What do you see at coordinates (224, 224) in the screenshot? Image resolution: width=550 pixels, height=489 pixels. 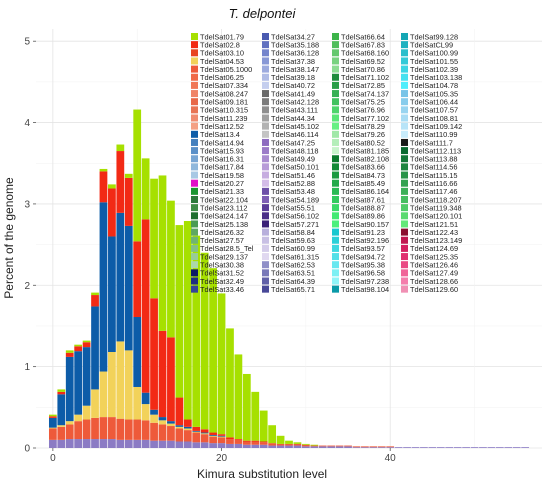 I see `legend-label: TdelSat25.138` at bounding box center [224, 224].